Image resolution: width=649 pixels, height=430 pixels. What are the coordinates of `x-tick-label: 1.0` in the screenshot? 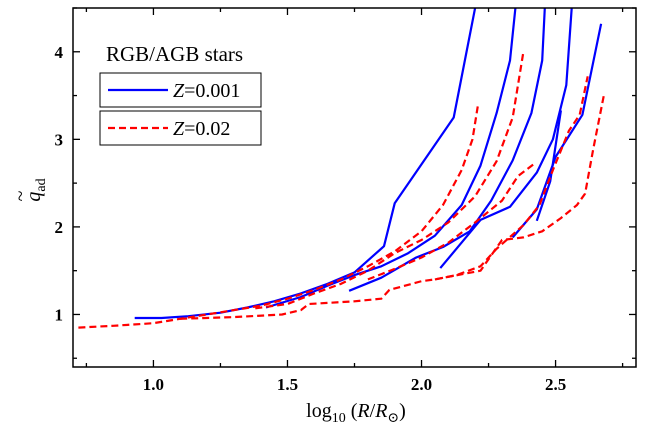 It's located at (153, 384).